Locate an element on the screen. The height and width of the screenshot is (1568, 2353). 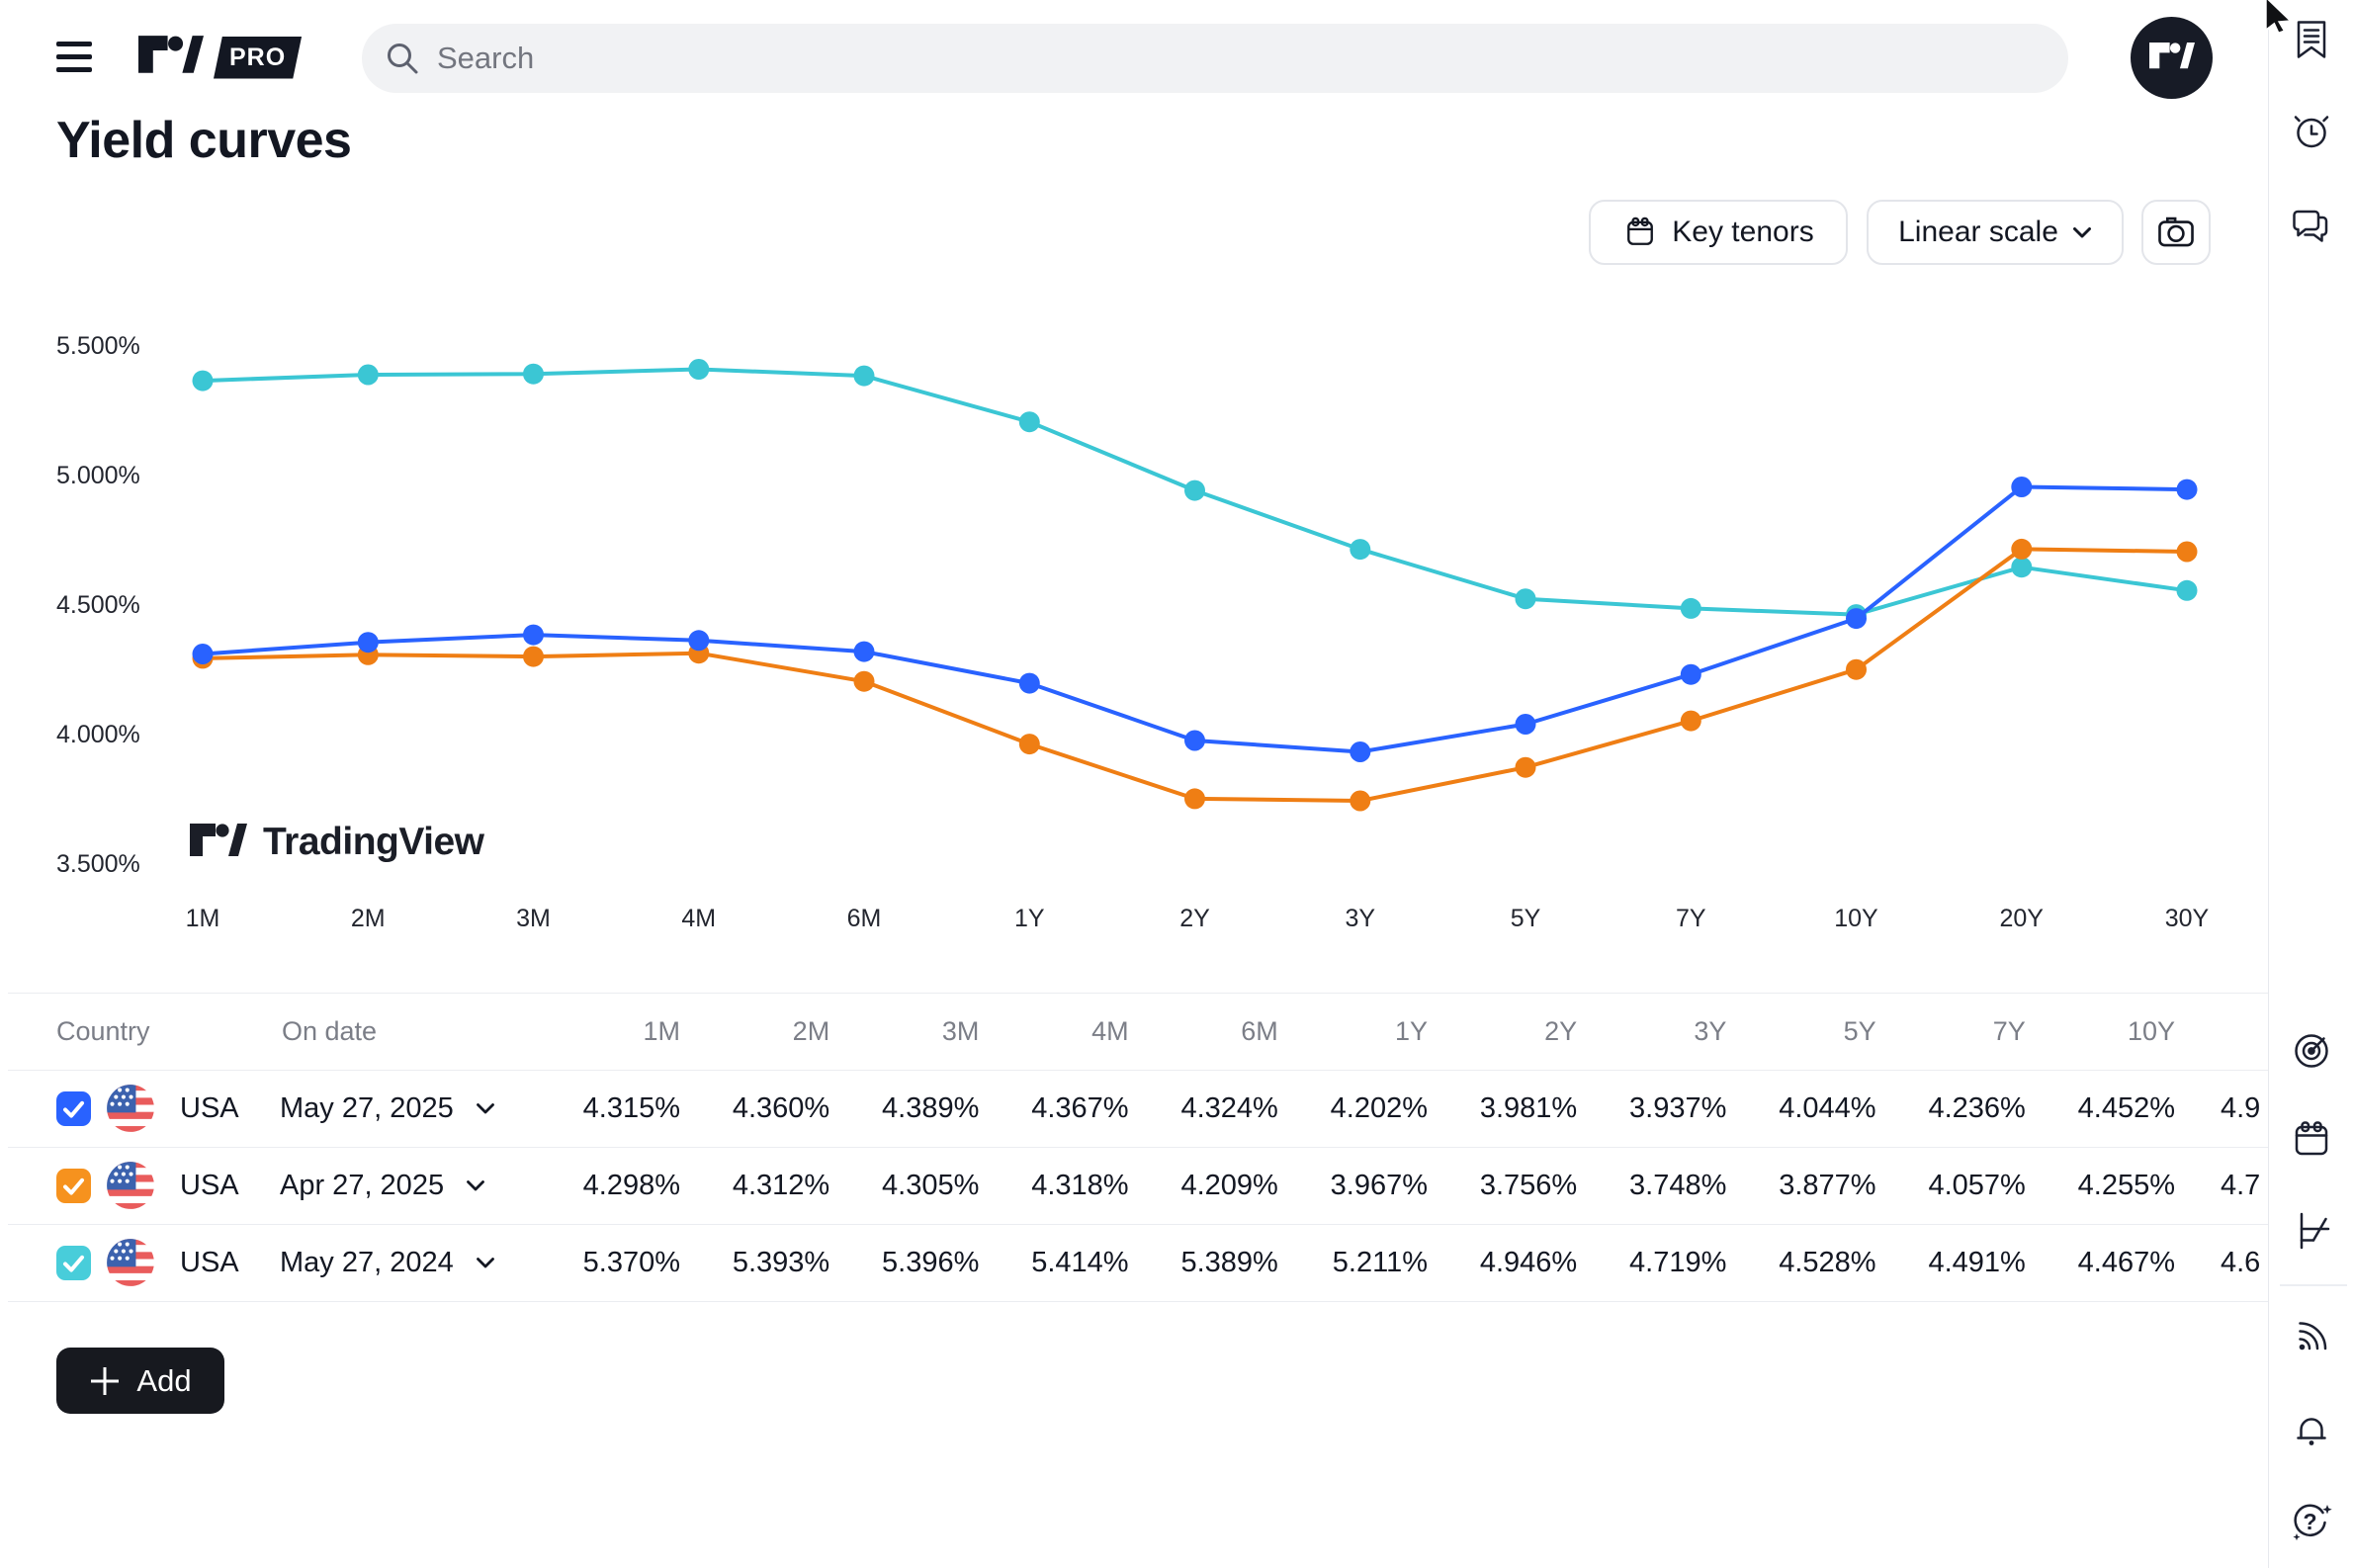
table-header-3y: 3Y is located at coordinates (1710, 1031).